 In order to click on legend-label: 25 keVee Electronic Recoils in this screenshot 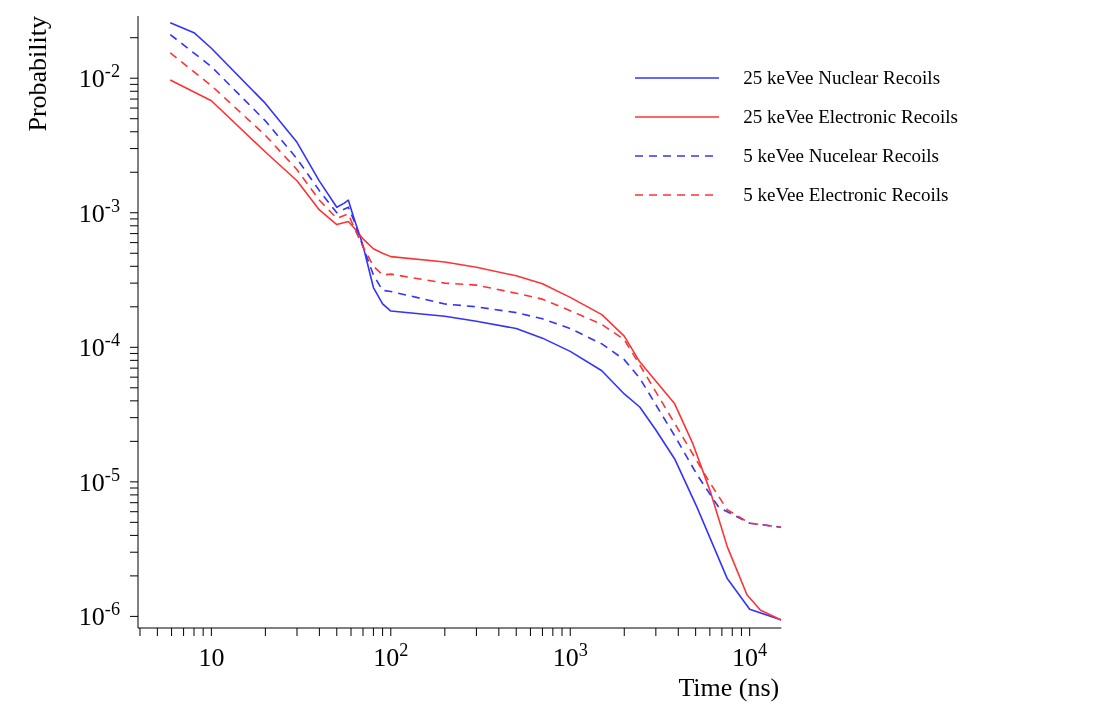, I will do `click(850, 116)`.